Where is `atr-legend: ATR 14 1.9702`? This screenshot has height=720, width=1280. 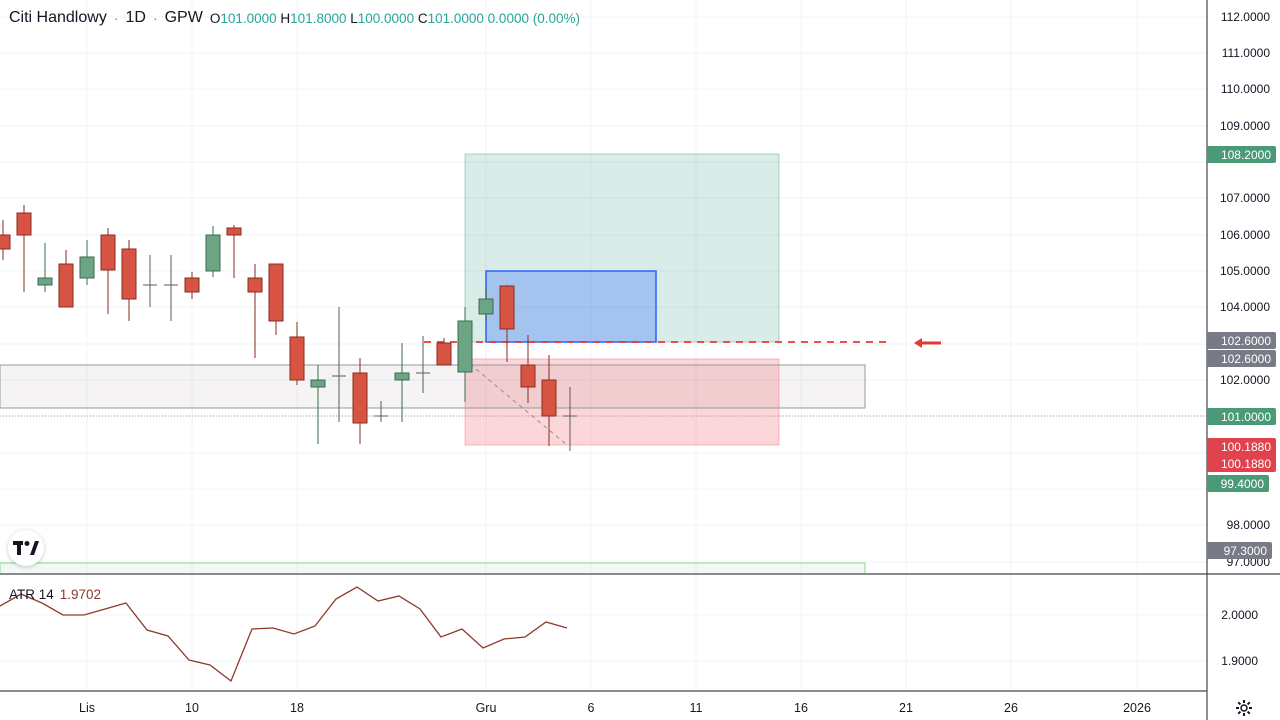 atr-legend: ATR 14 1.9702 is located at coordinates (55, 594).